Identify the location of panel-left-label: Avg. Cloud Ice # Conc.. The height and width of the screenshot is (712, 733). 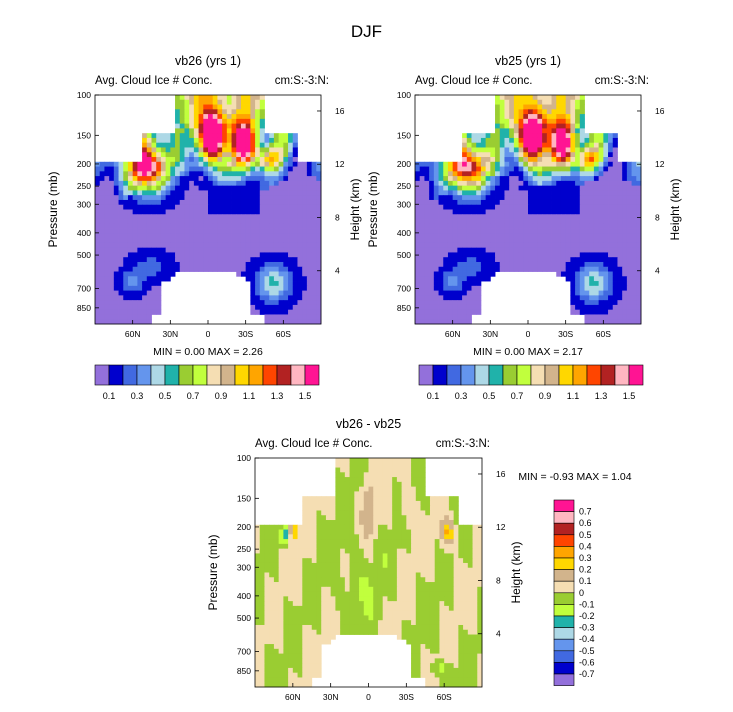
(313, 444).